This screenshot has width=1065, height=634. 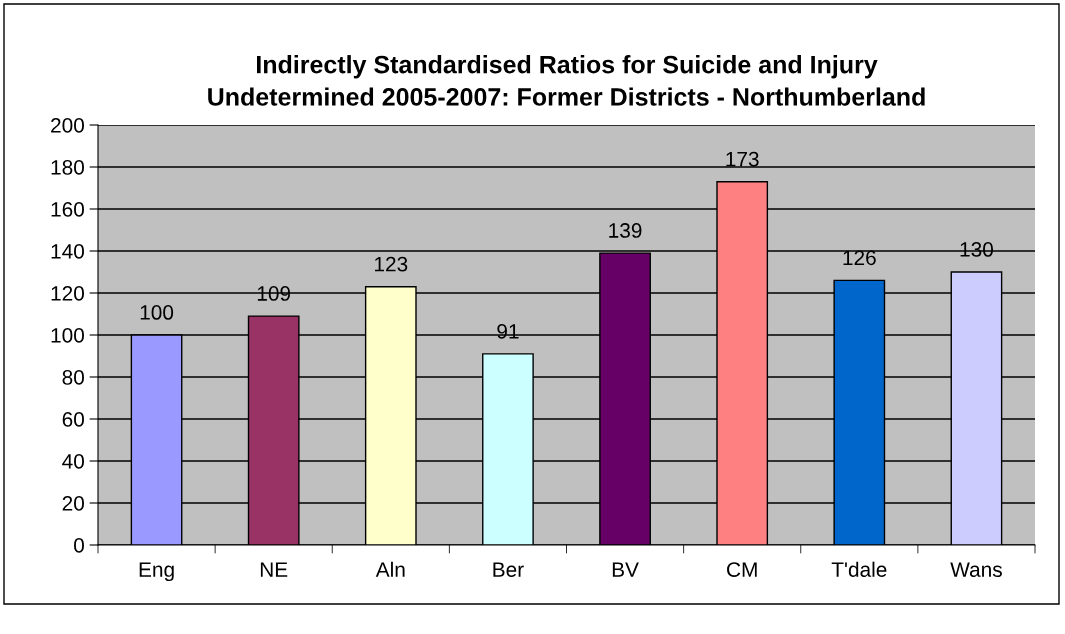 I want to click on x-tick-label: T'dale, so click(x=859, y=569).